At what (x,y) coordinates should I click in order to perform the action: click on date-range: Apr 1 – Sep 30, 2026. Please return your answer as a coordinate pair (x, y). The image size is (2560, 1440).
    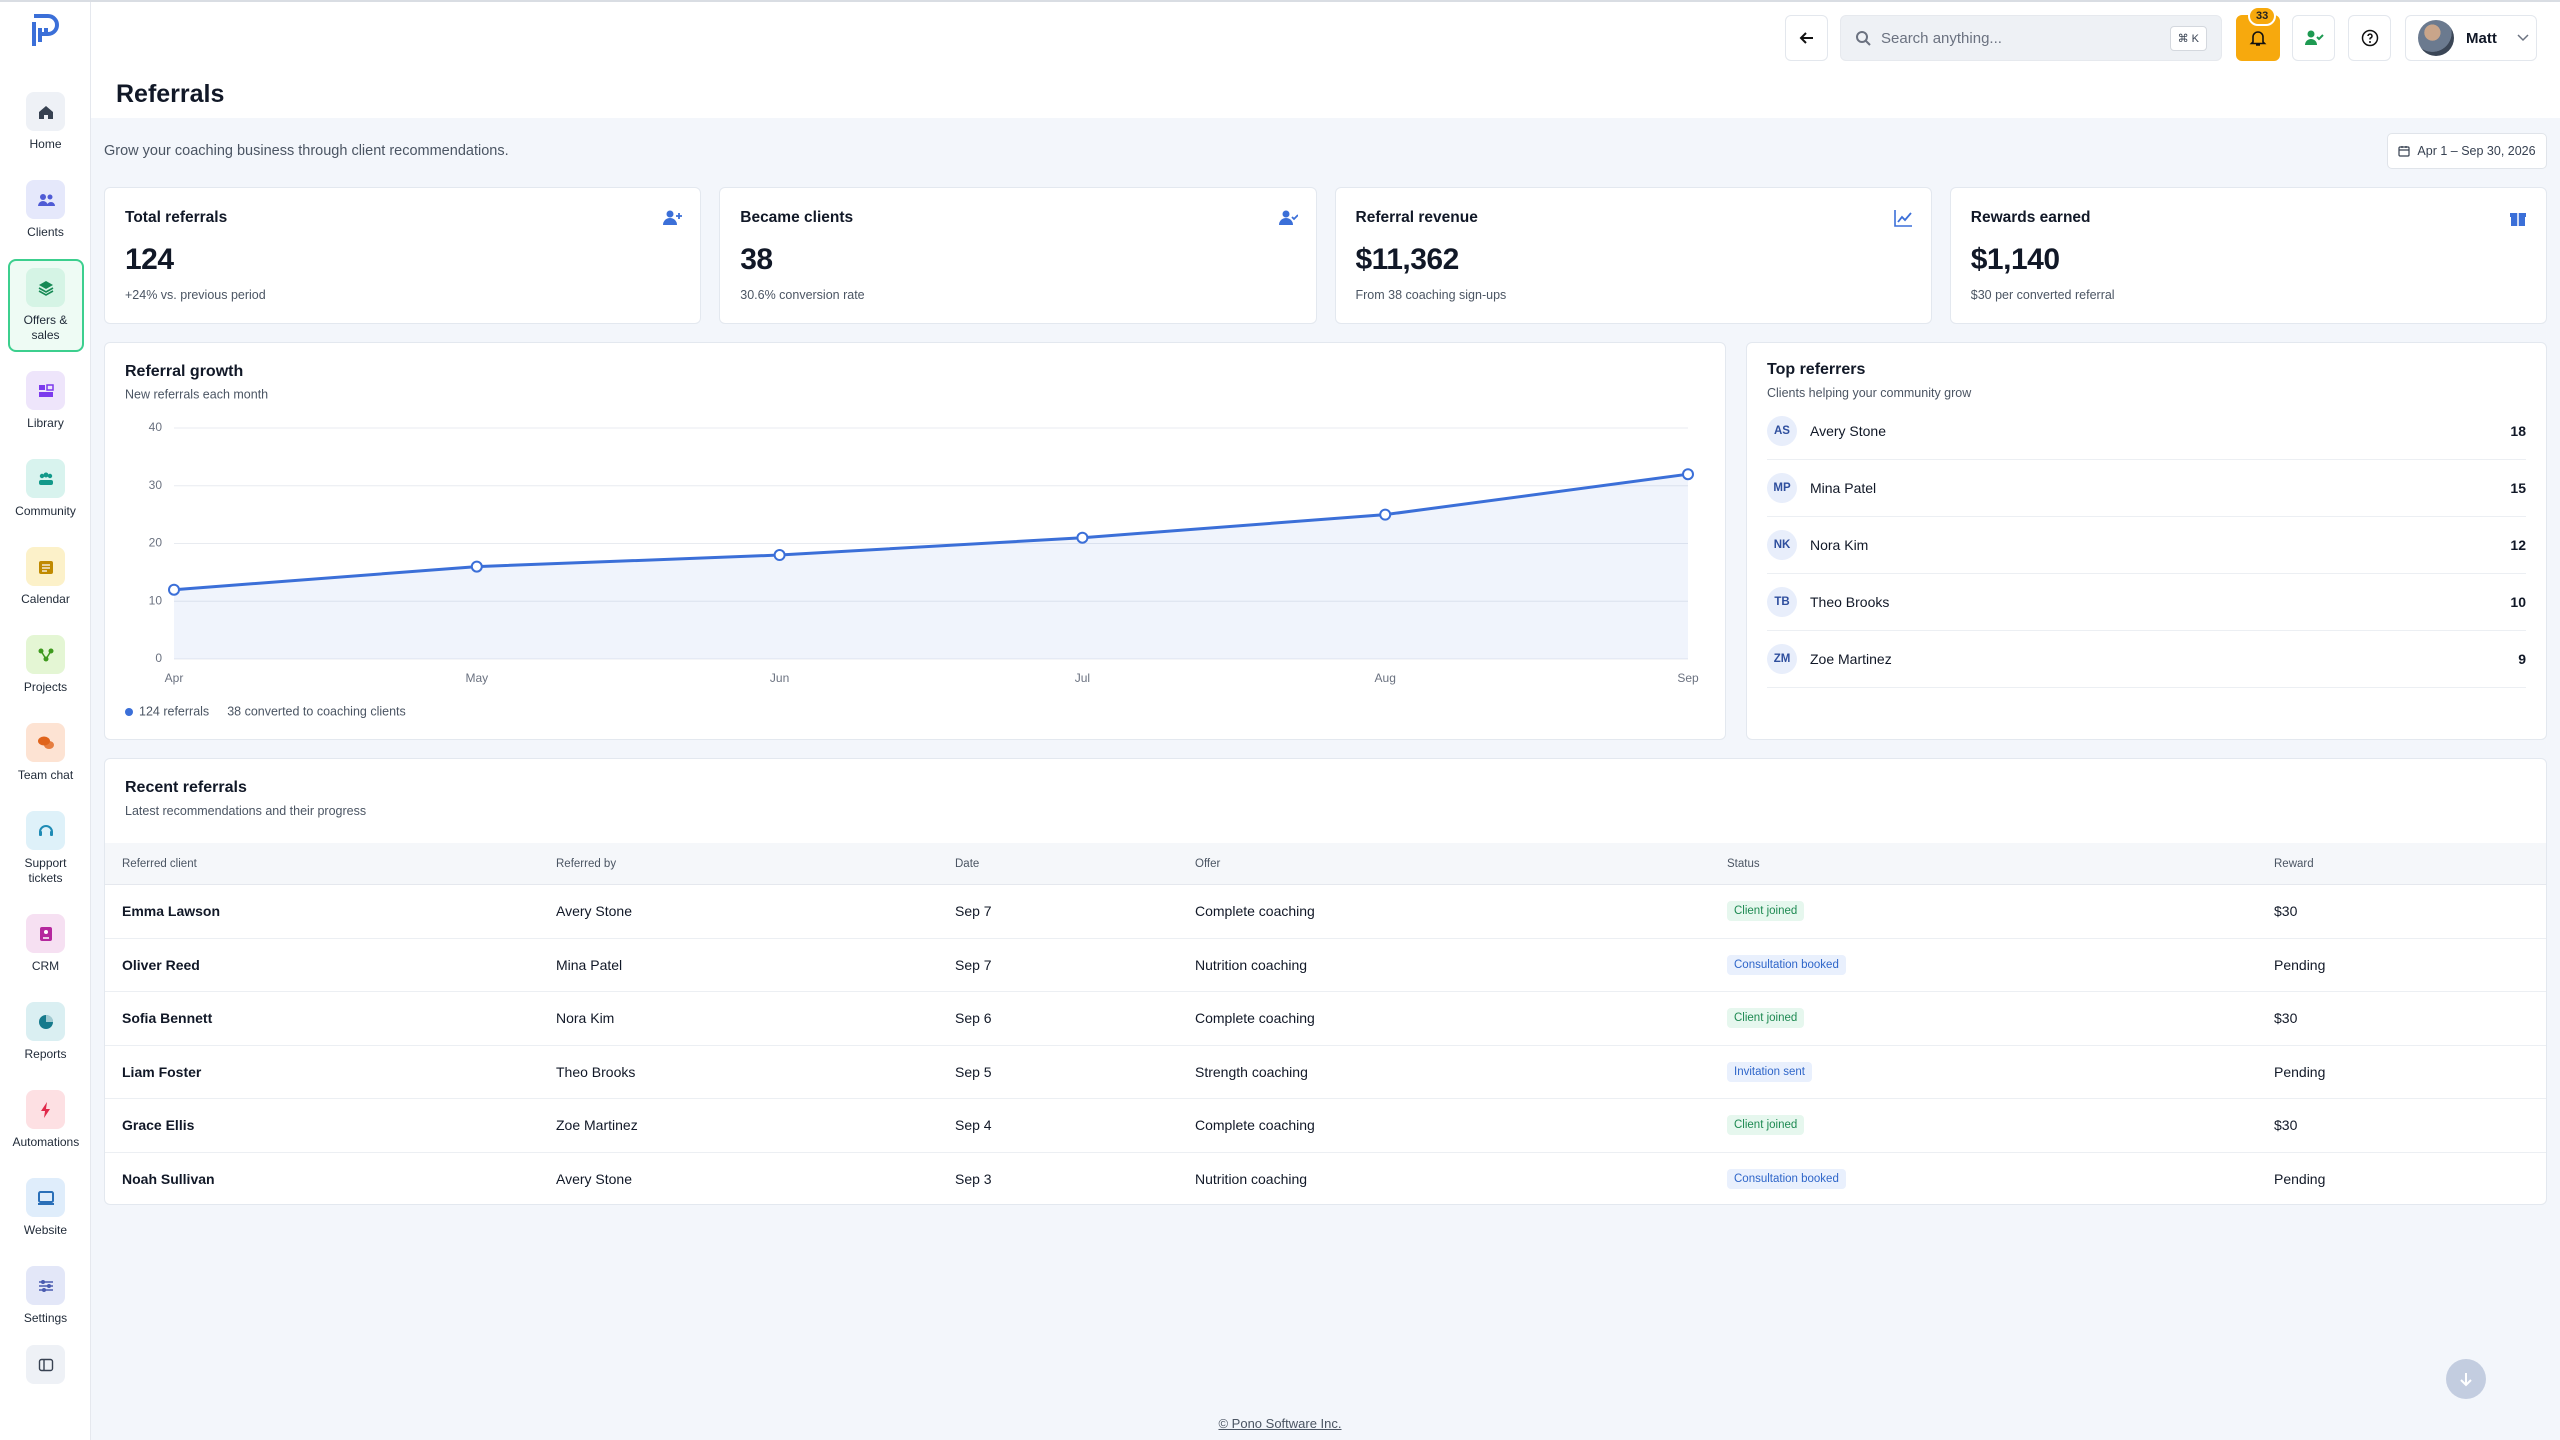
    Looking at the image, I should click on (2467, 151).